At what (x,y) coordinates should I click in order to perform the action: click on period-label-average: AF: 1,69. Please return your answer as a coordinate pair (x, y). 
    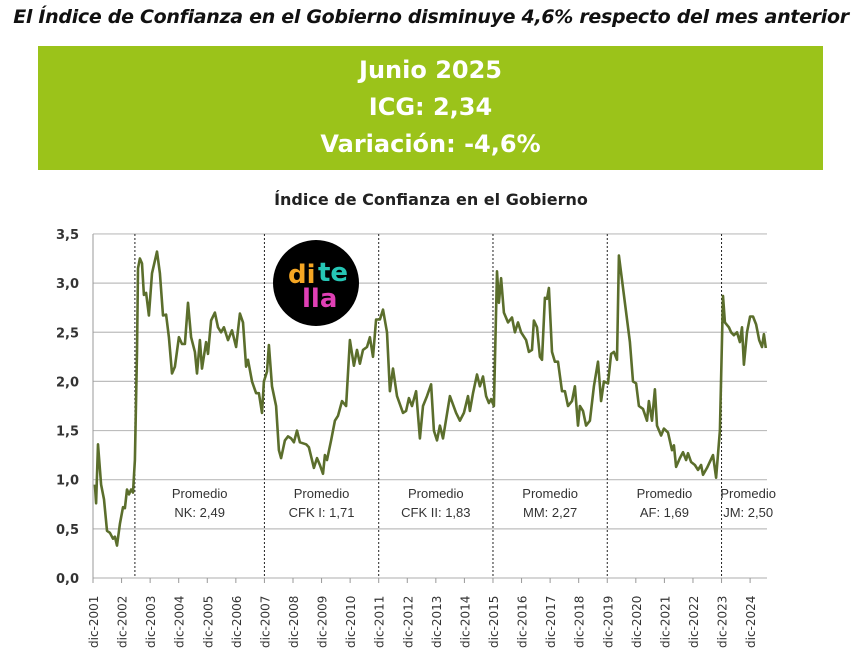
    Looking at the image, I should click on (664, 512).